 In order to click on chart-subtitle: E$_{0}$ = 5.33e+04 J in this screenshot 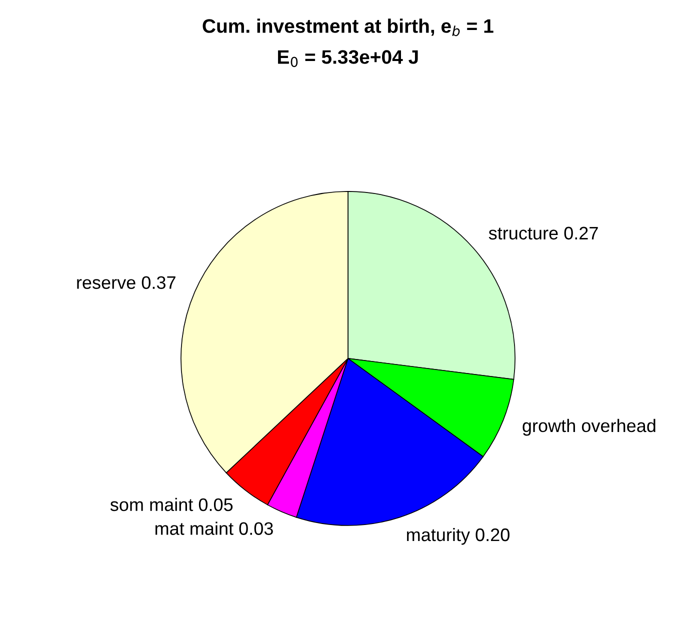, I will do `click(348, 59)`.